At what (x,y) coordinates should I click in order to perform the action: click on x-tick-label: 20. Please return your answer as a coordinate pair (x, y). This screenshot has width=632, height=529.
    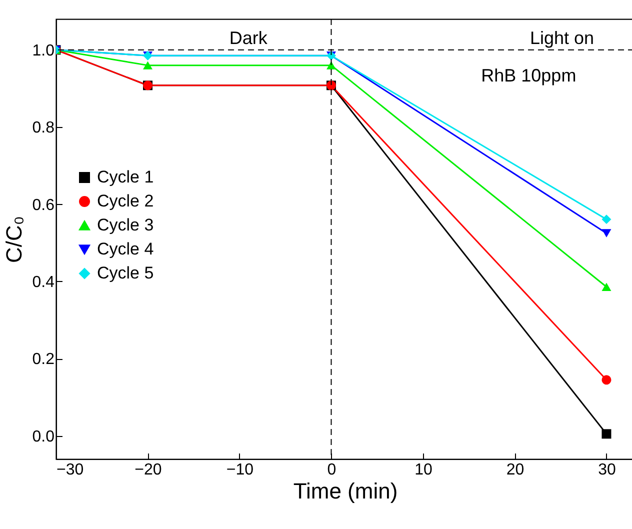
    Looking at the image, I should click on (515, 470).